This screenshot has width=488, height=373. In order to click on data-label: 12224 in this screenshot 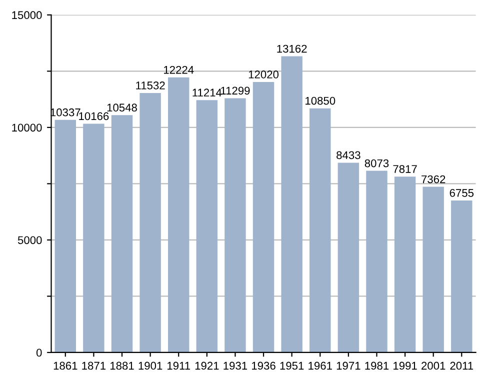, I will do `click(179, 70)`.